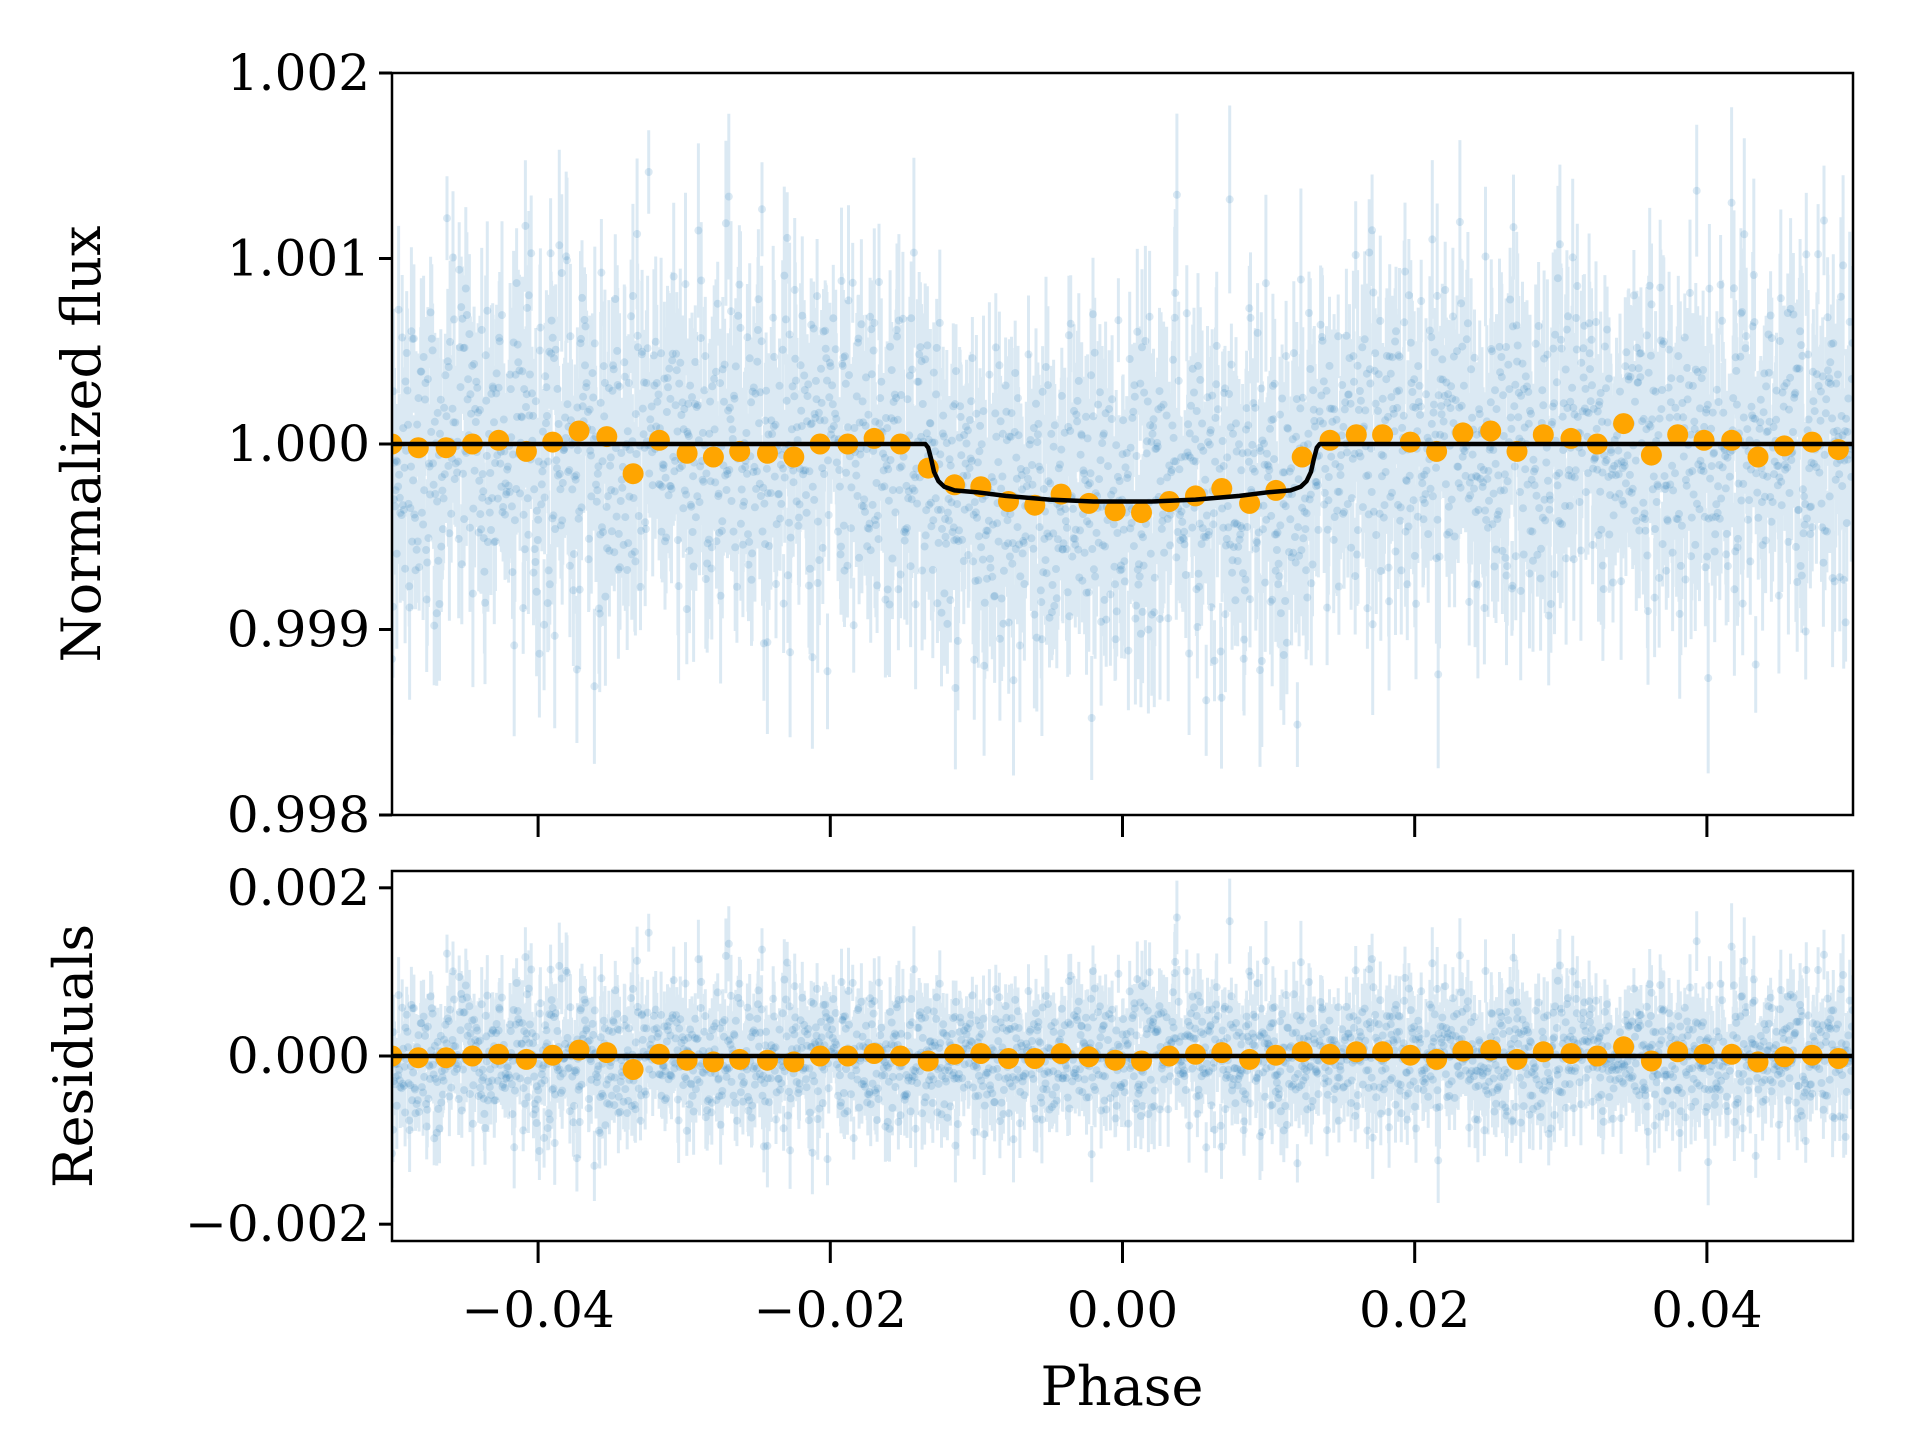  Describe the element at coordinates (298, 630) in the screenshot. I see `flux-y-tick-label: 0.999` at that location.